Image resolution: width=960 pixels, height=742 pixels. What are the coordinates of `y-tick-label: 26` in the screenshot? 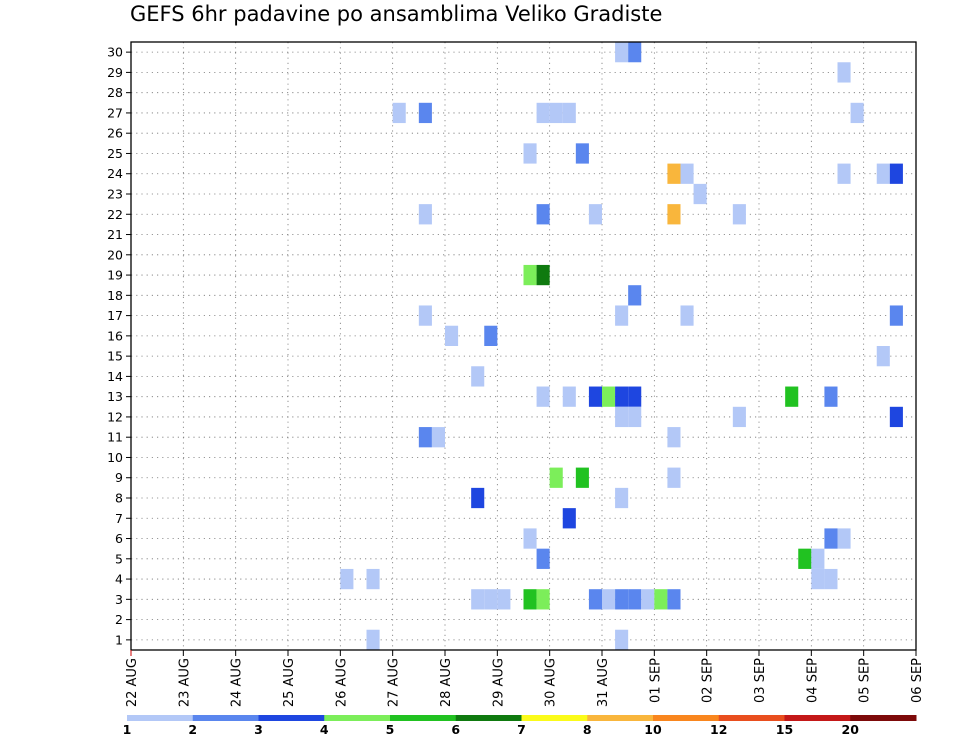 It's located at (115, 133).